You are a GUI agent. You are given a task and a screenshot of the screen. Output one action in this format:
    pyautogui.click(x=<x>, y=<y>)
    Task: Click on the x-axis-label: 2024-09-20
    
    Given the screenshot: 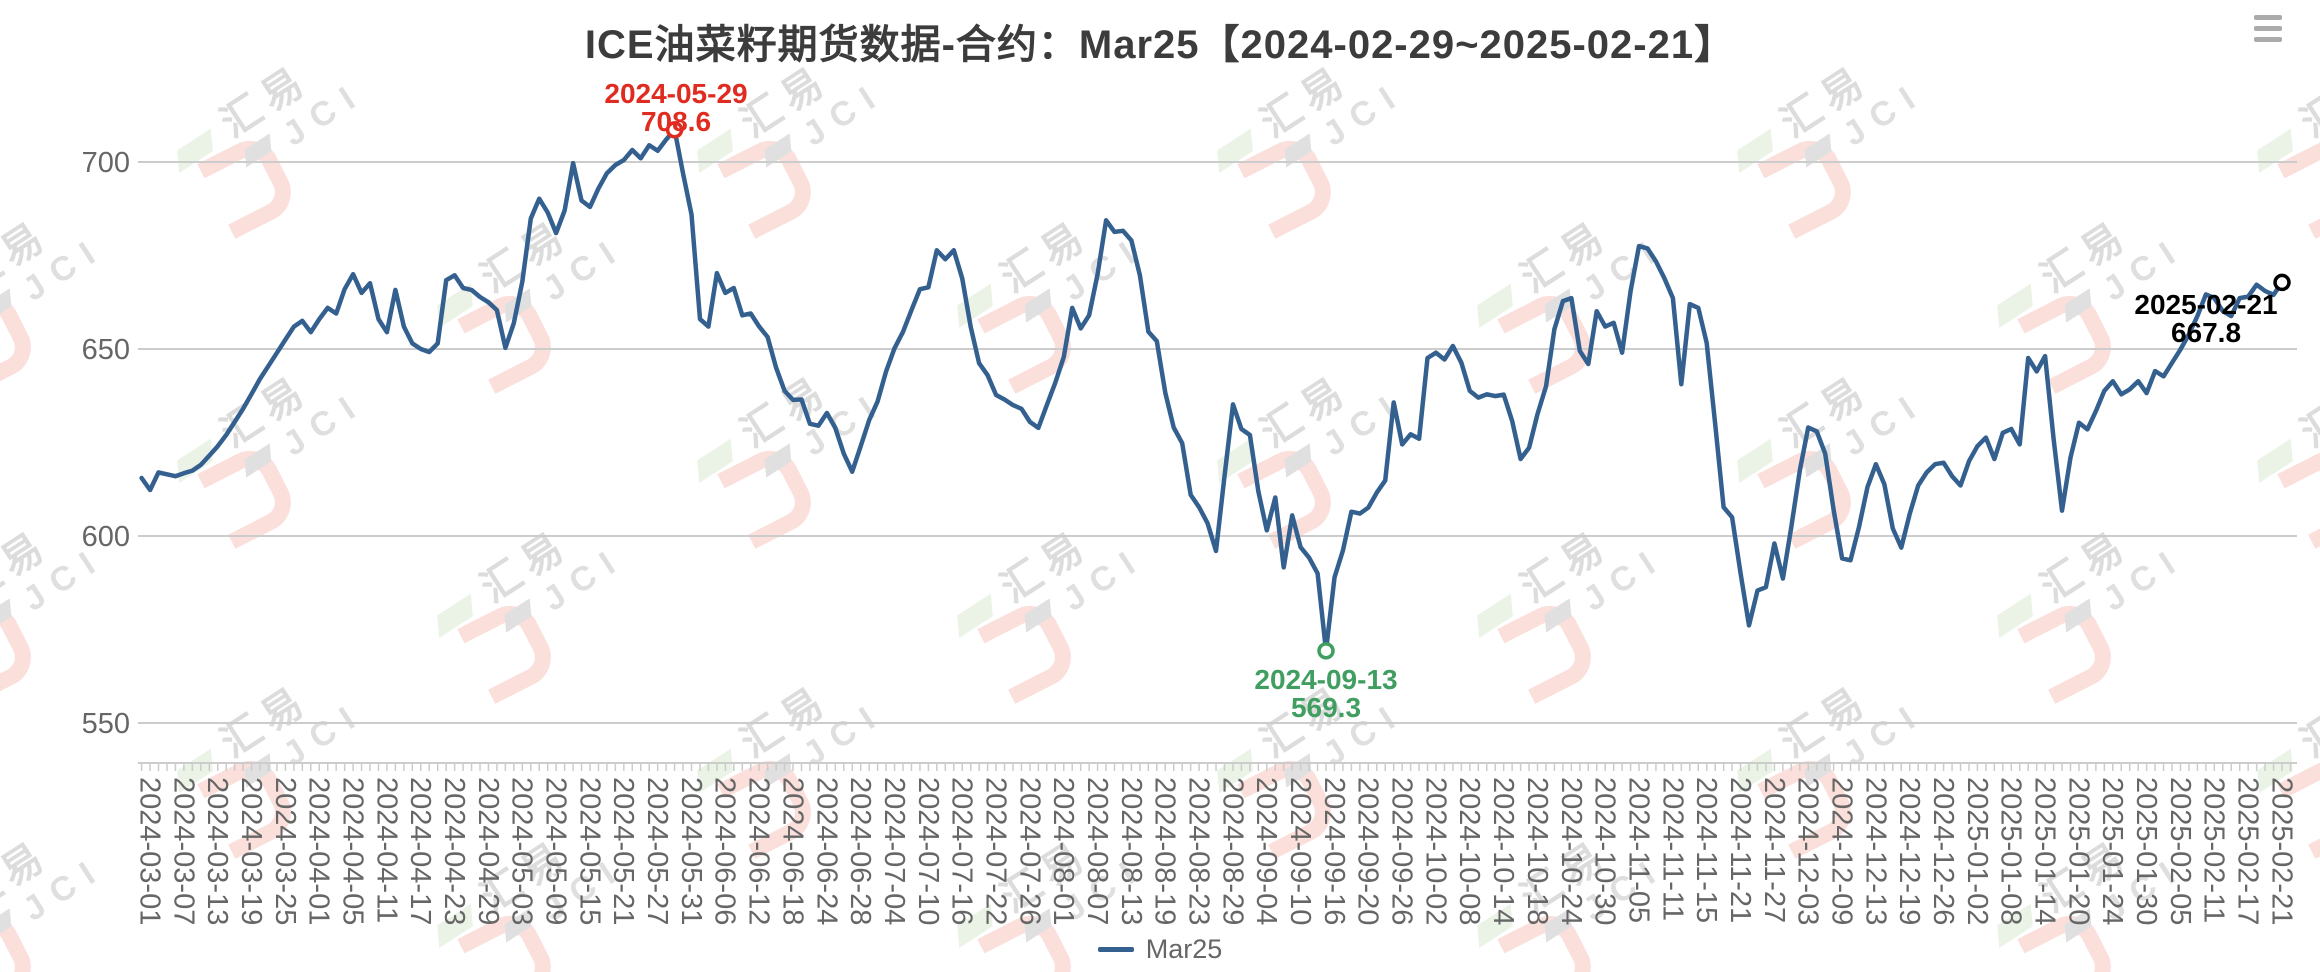 What is the action you would take?
    pyautogui.click(x=1368, y=851)
    